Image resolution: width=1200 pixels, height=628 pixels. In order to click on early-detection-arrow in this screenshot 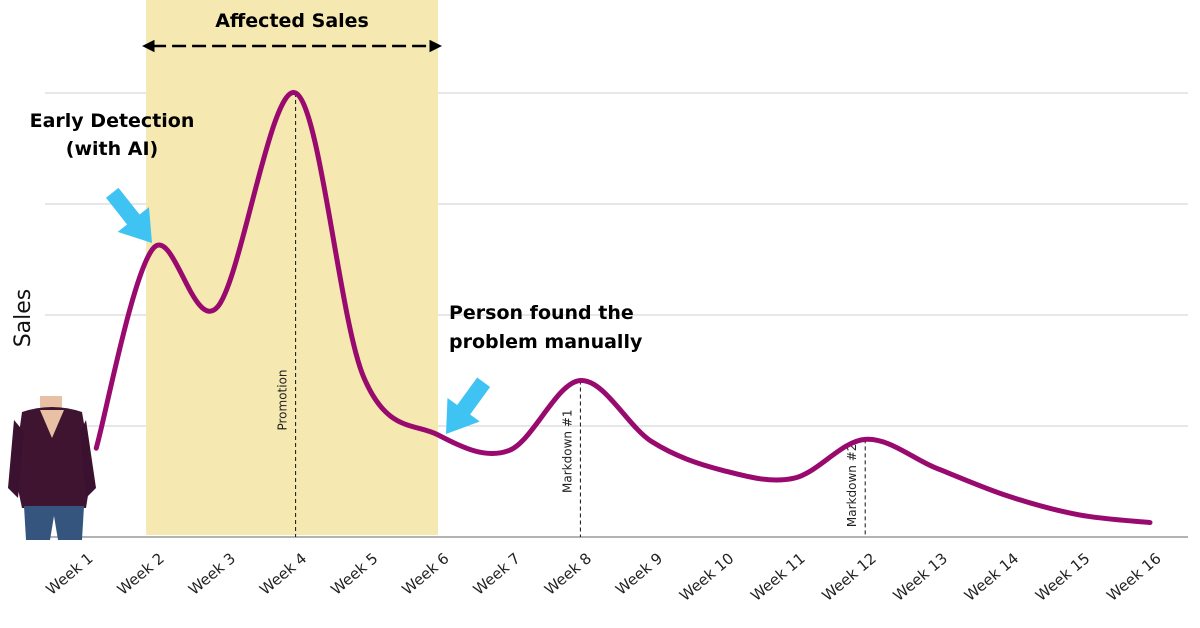, I will do `click(129, 215)`.